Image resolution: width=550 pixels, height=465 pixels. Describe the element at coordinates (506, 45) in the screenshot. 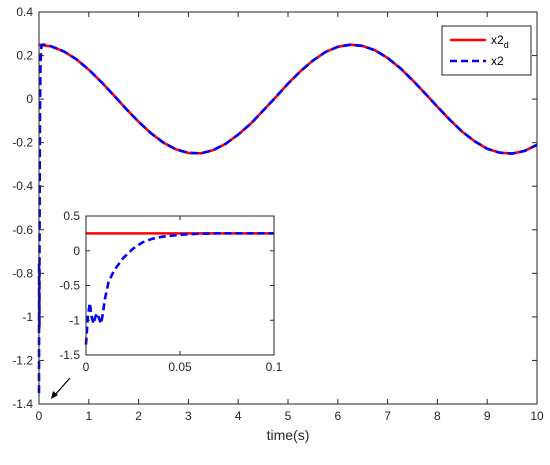

I see `legend-label-subscript: d` at that location.